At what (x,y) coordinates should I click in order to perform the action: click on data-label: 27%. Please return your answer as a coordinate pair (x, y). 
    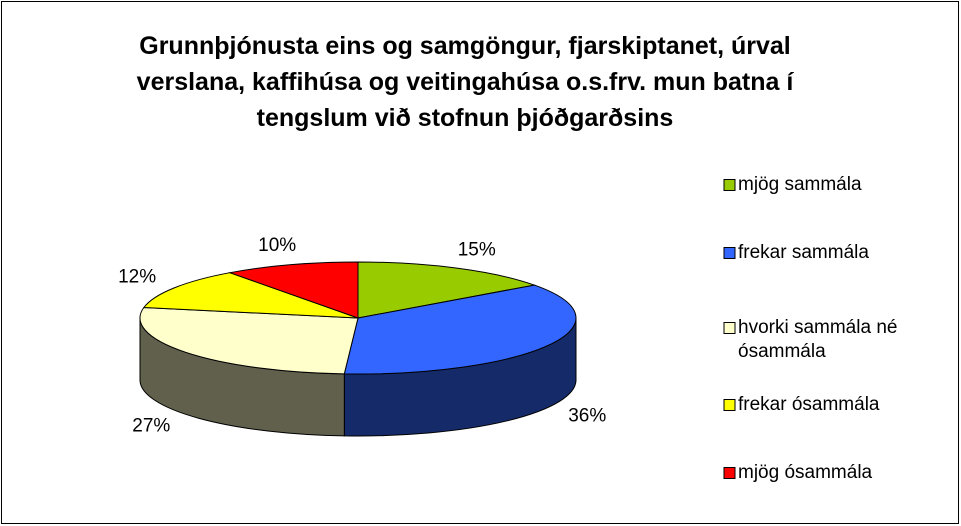
    Looking at the image, I should click on (151, 425).